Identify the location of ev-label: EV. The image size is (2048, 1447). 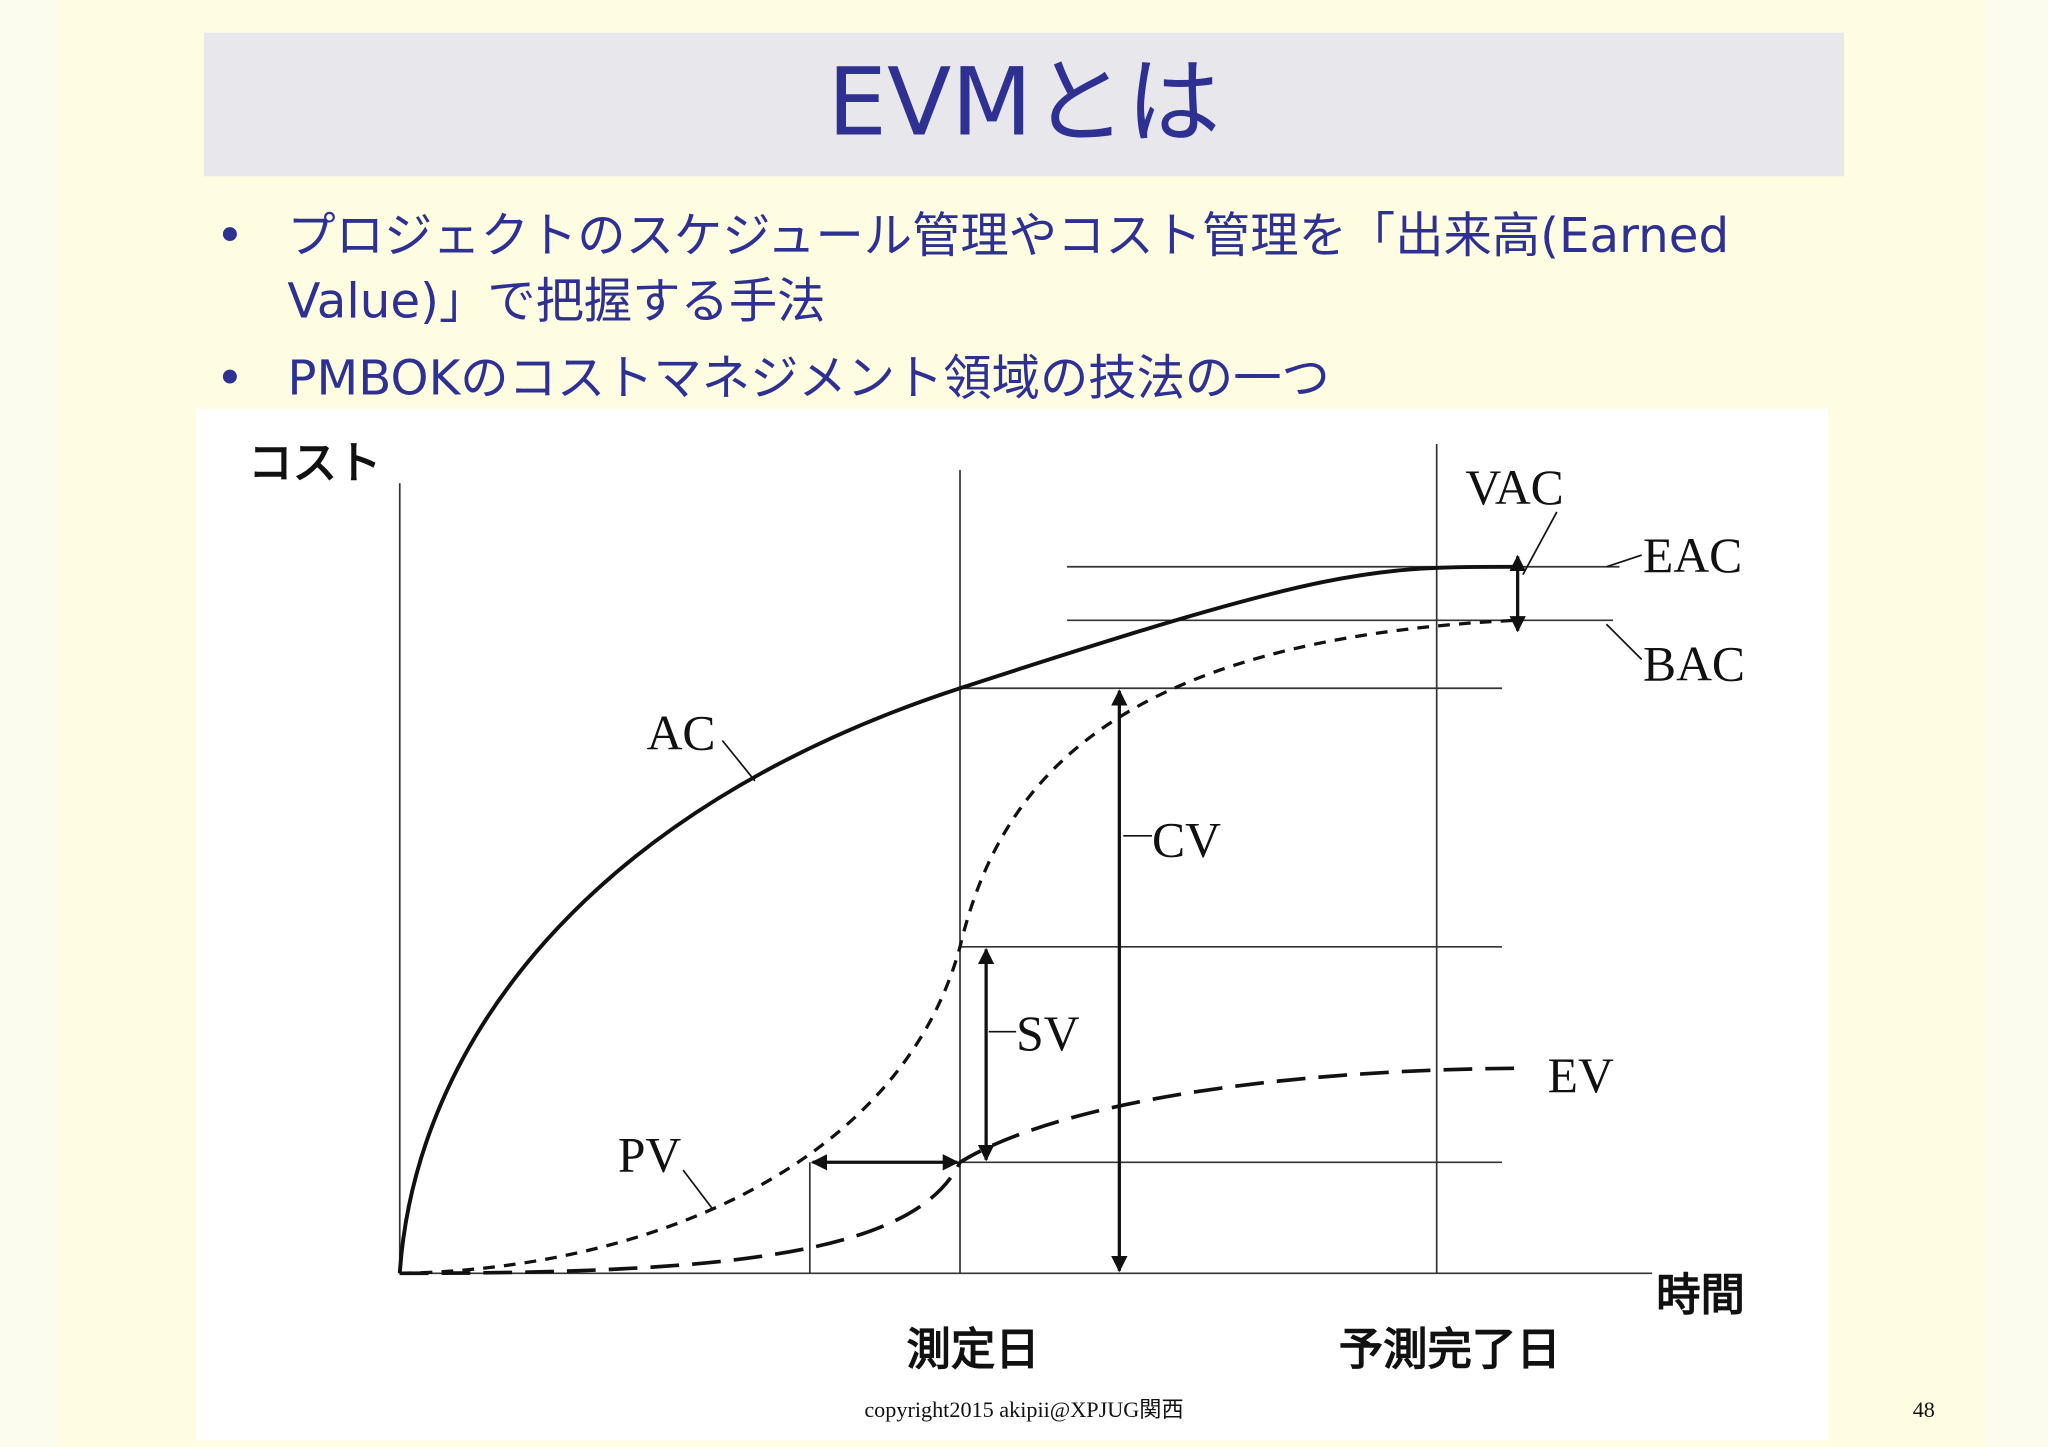
(1581, 1075).